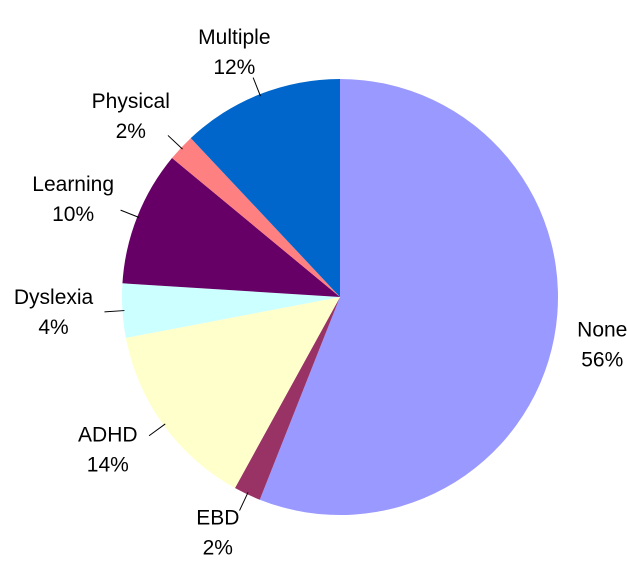 This screenshot has height=561, width=627. Describe the element at coordinates (131, 101) in the screenshot. I see `slice-label: Physical` at that location.